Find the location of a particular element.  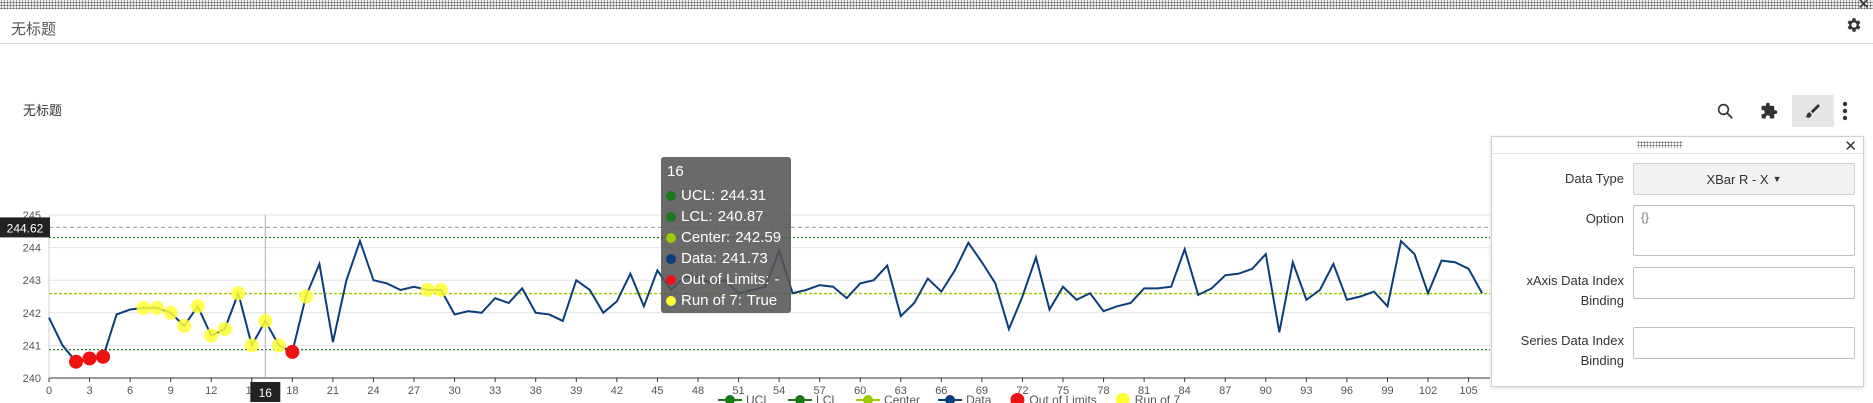

x-tick-label: 36 is located at coordinates (536, 391).